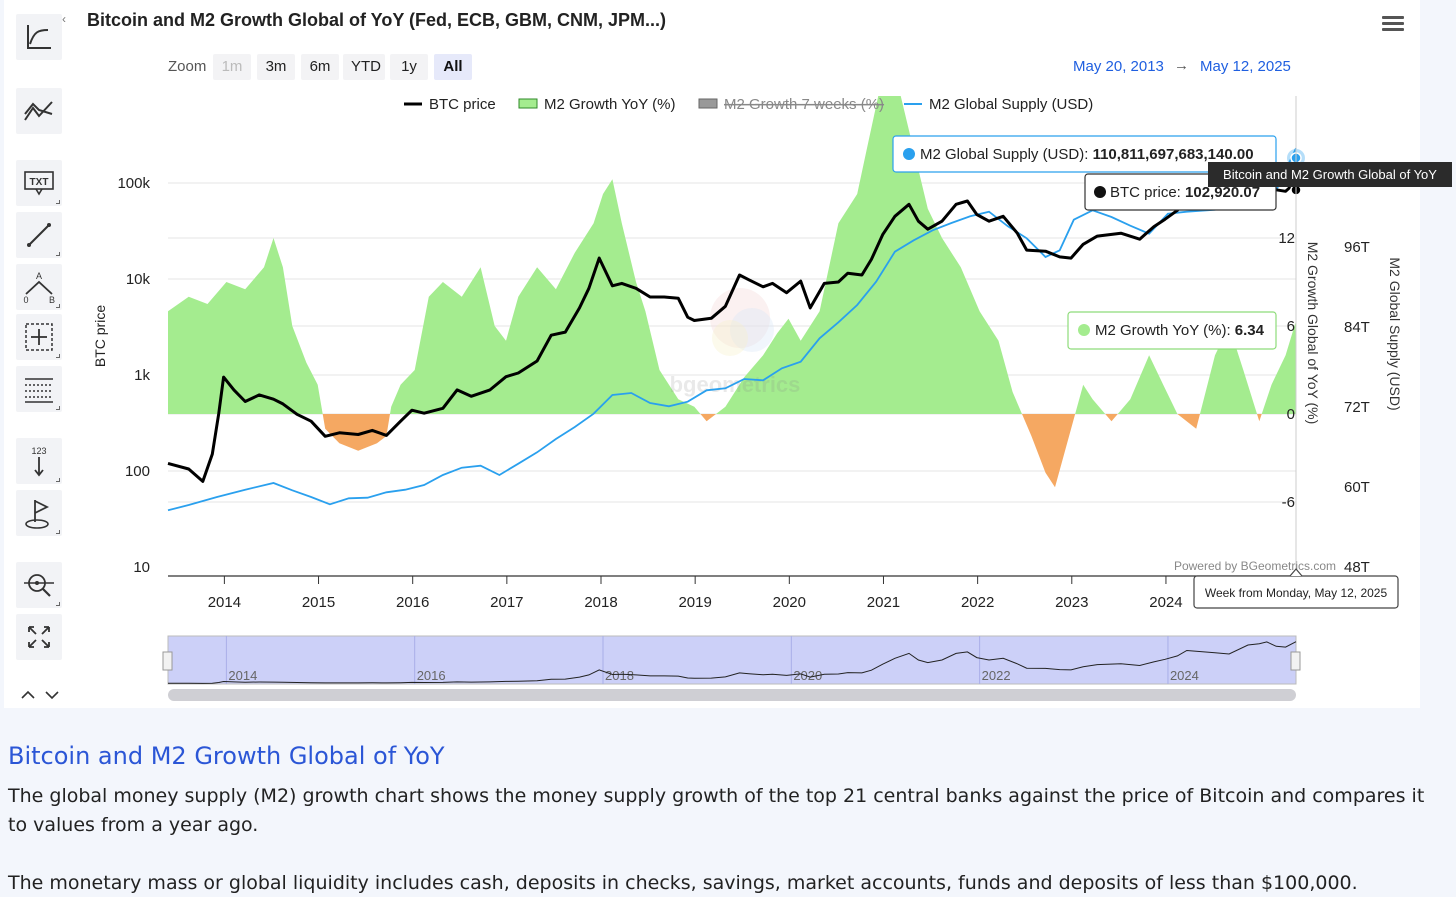  Describe the element at coordinates (506, 602) in the screenshot. I see `x-tick-label-2017: 2017` at that location.